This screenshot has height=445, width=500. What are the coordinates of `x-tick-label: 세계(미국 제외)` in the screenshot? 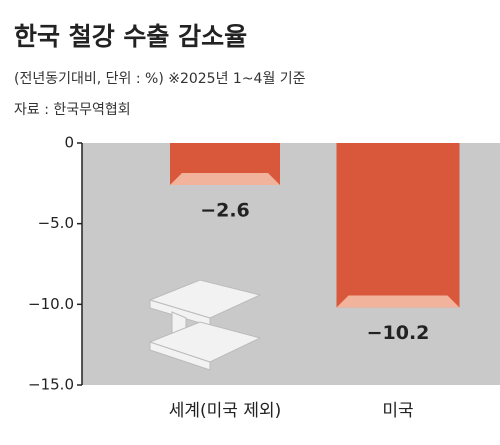 It's located at (225, 411).